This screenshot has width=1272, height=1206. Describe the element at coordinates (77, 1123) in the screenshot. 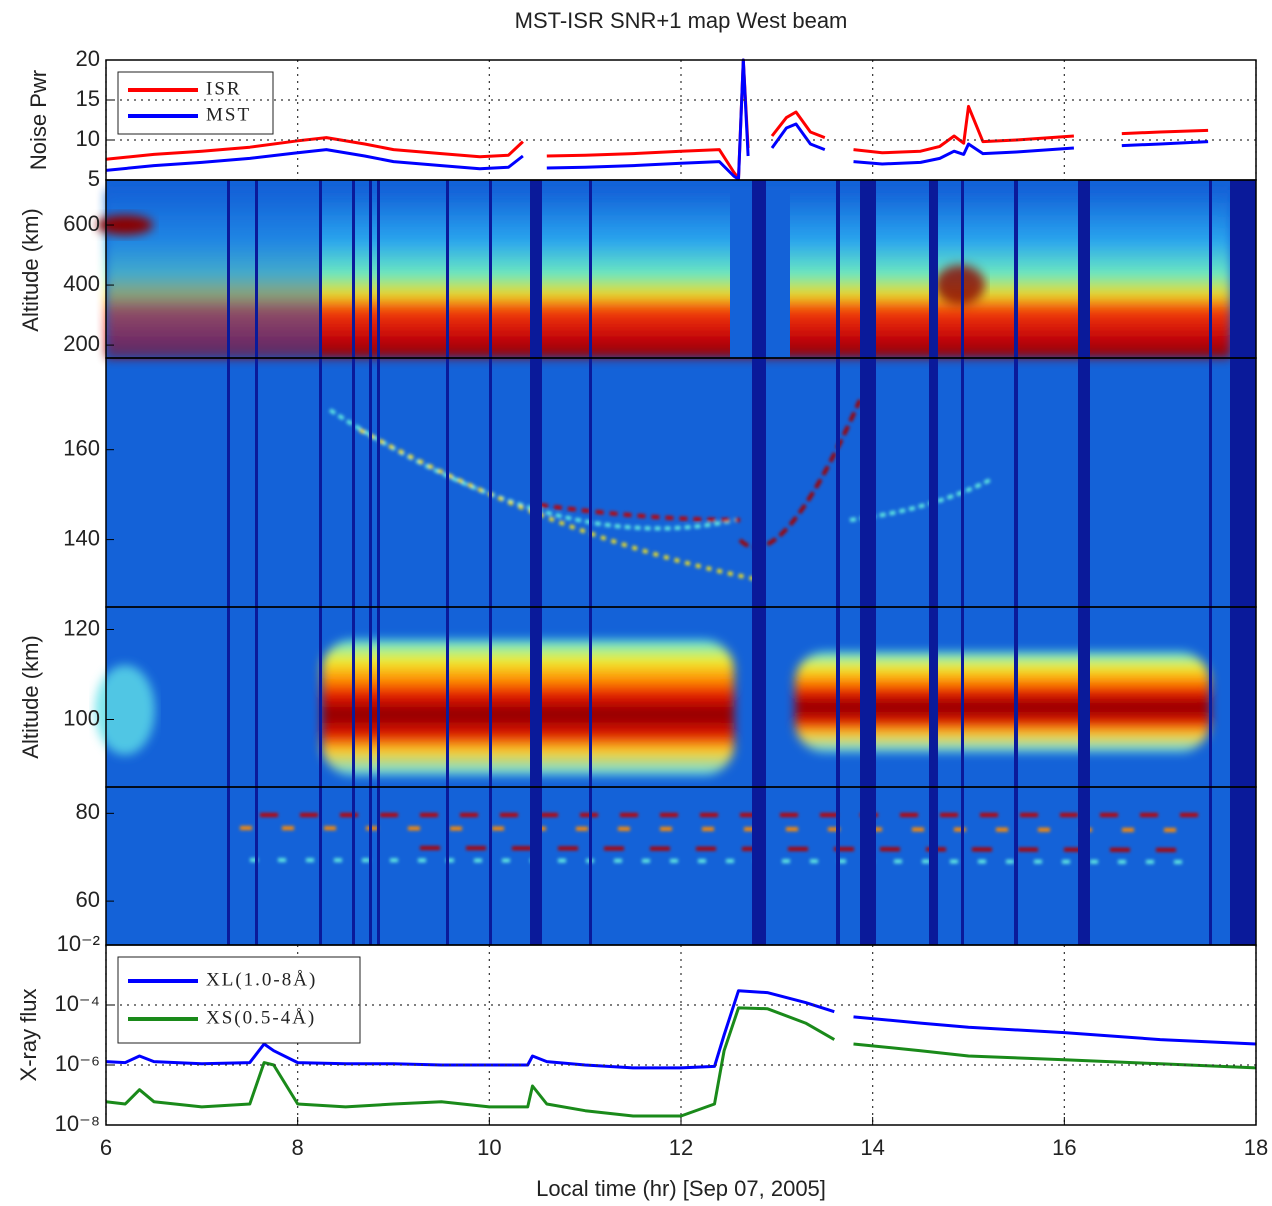

I see `y-tick-label: 10⁻⁸` at that location.